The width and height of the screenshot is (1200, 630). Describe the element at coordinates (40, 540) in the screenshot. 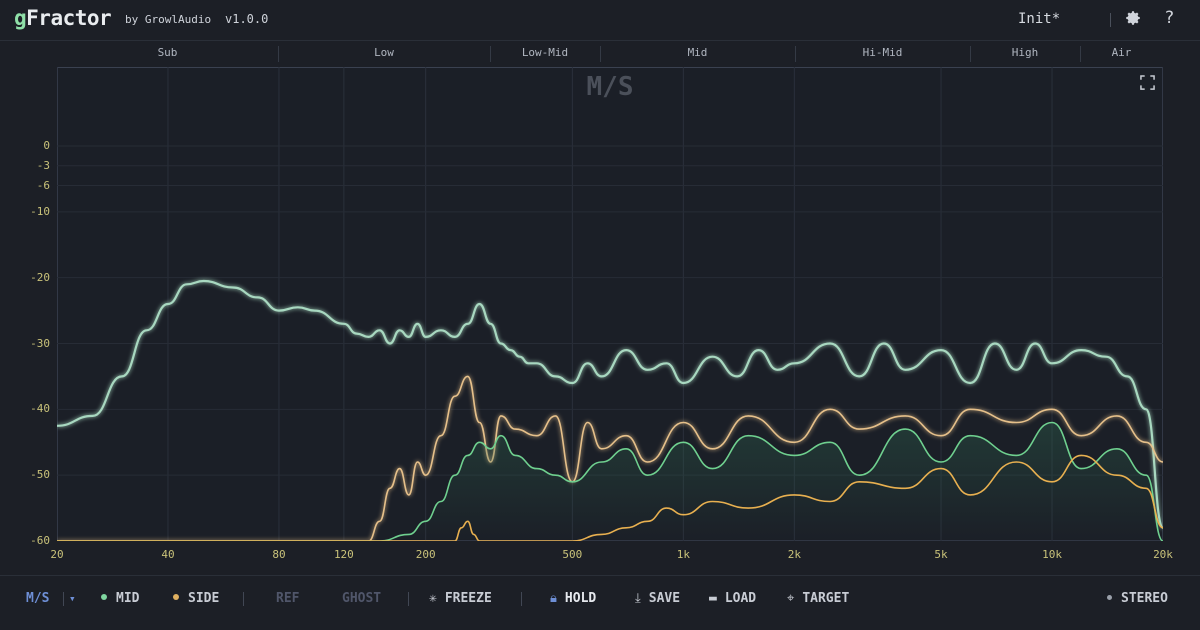

I see `y-tick-label: -60` at that location.